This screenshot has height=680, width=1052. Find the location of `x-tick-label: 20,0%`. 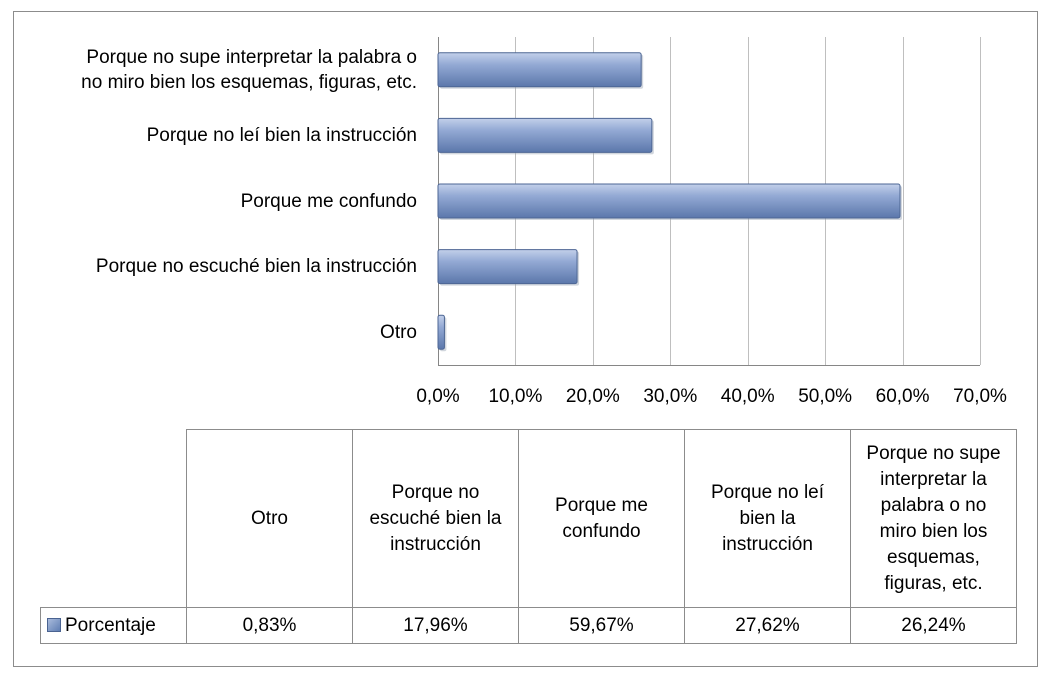

x-tick-label: 20,0% is located at coordinates (592, 396).